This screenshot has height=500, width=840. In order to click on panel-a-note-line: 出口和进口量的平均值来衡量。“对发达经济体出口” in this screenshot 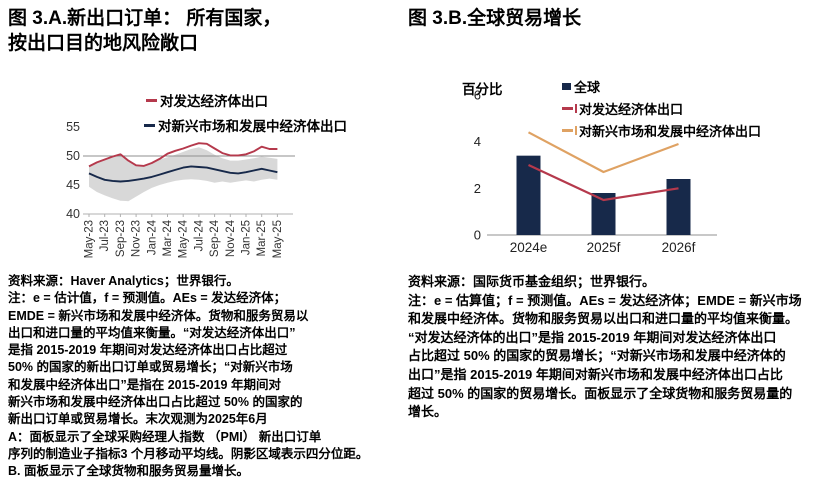, I will do `click(152, 332)`.